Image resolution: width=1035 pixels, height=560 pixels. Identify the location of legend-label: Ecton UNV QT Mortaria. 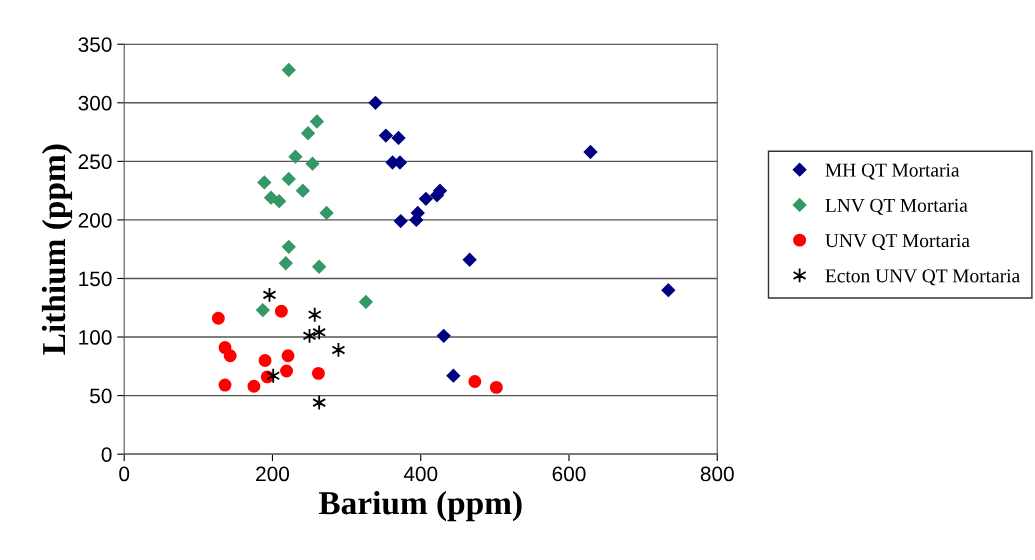
(922, 277).